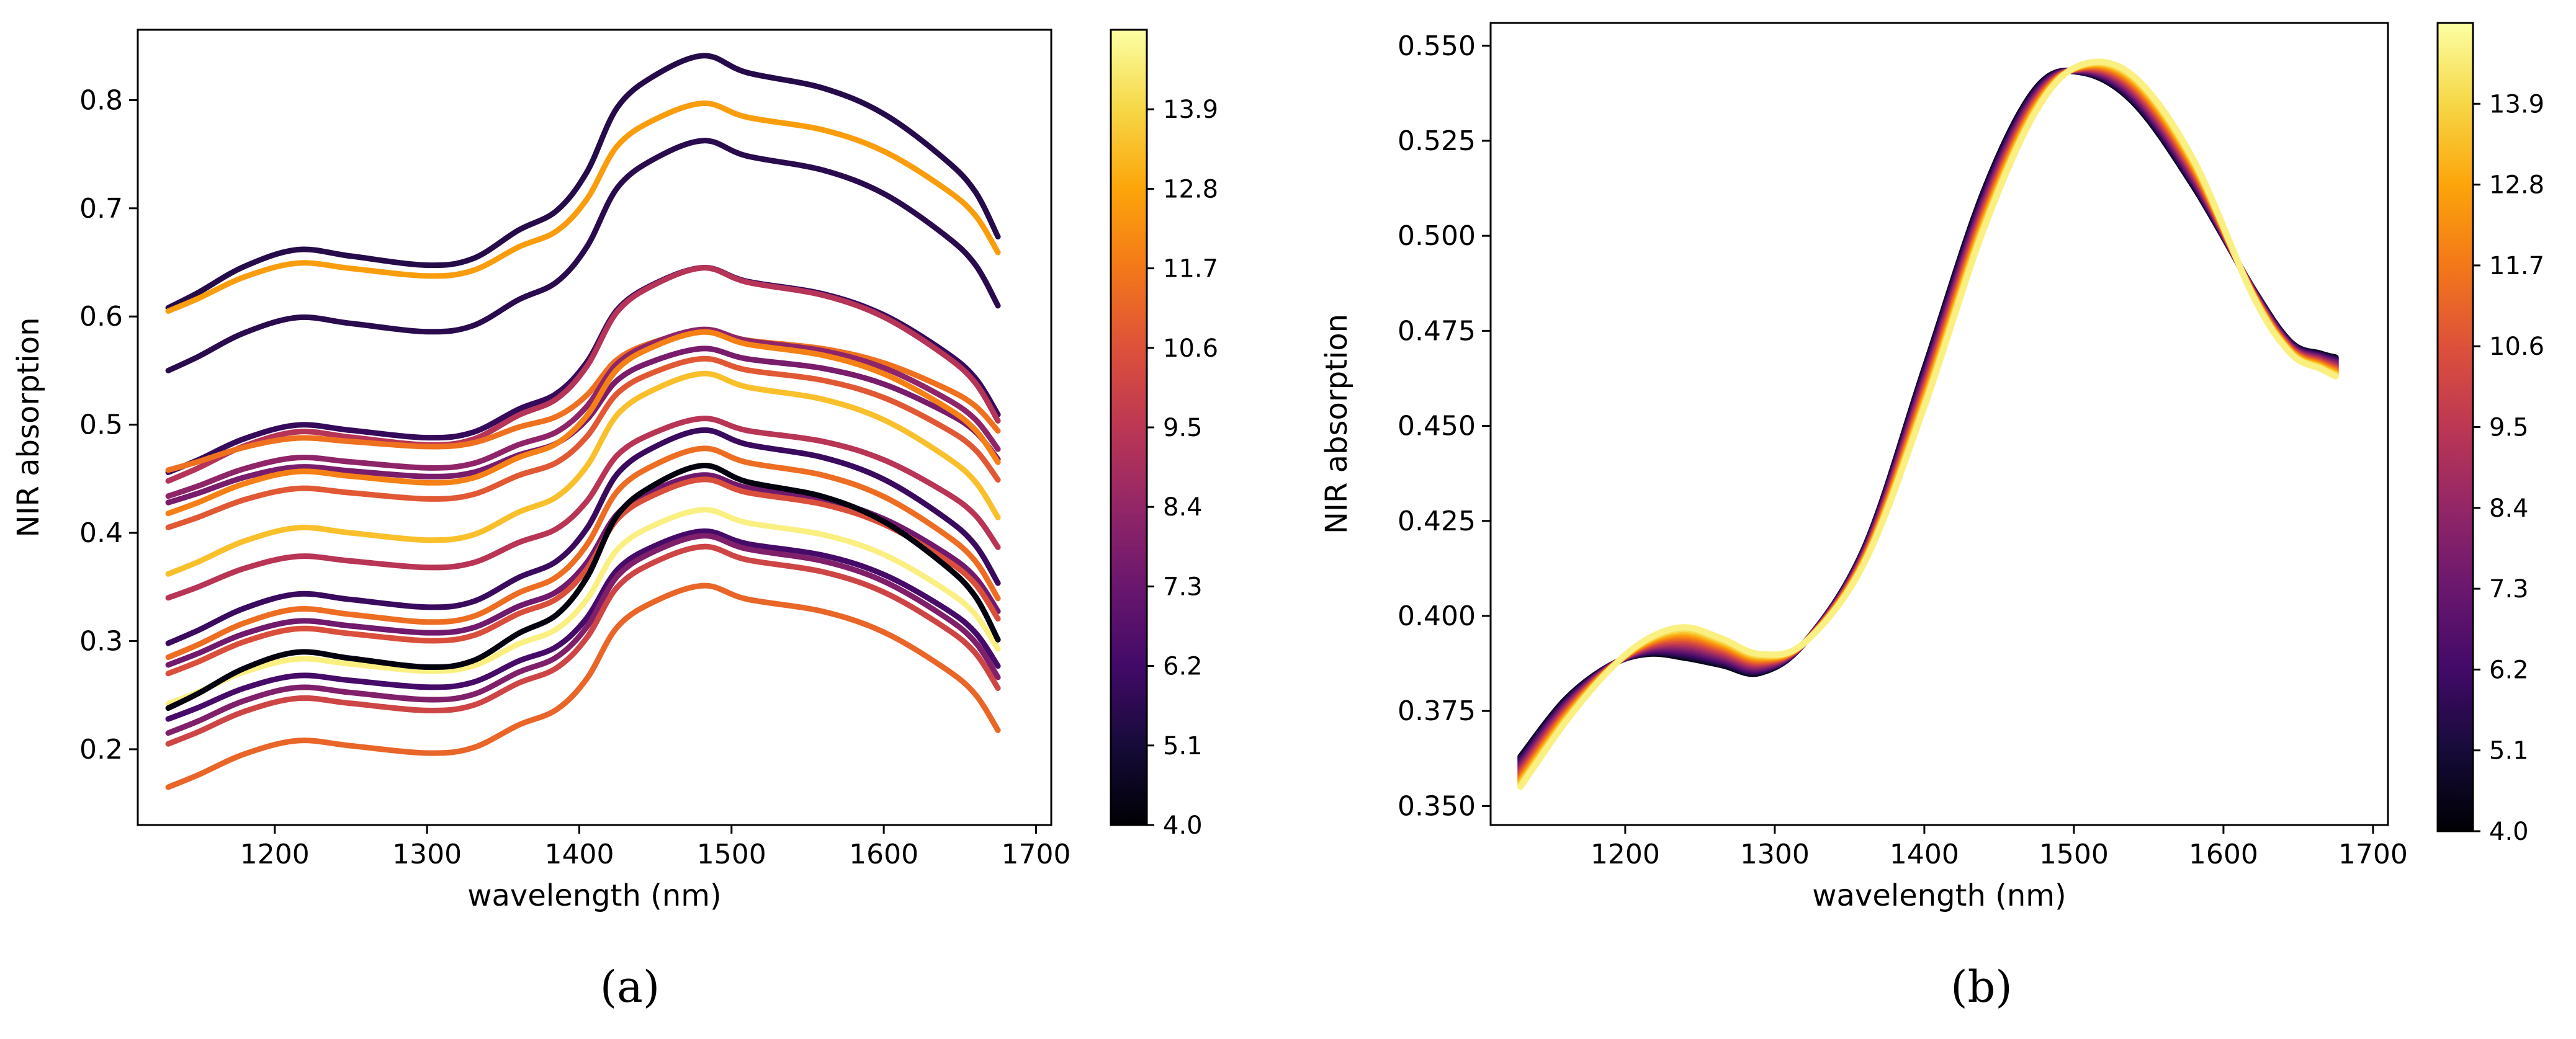  I want to click on panel-a-colorbar-tick-label: 11.7, so click(1190, 269).